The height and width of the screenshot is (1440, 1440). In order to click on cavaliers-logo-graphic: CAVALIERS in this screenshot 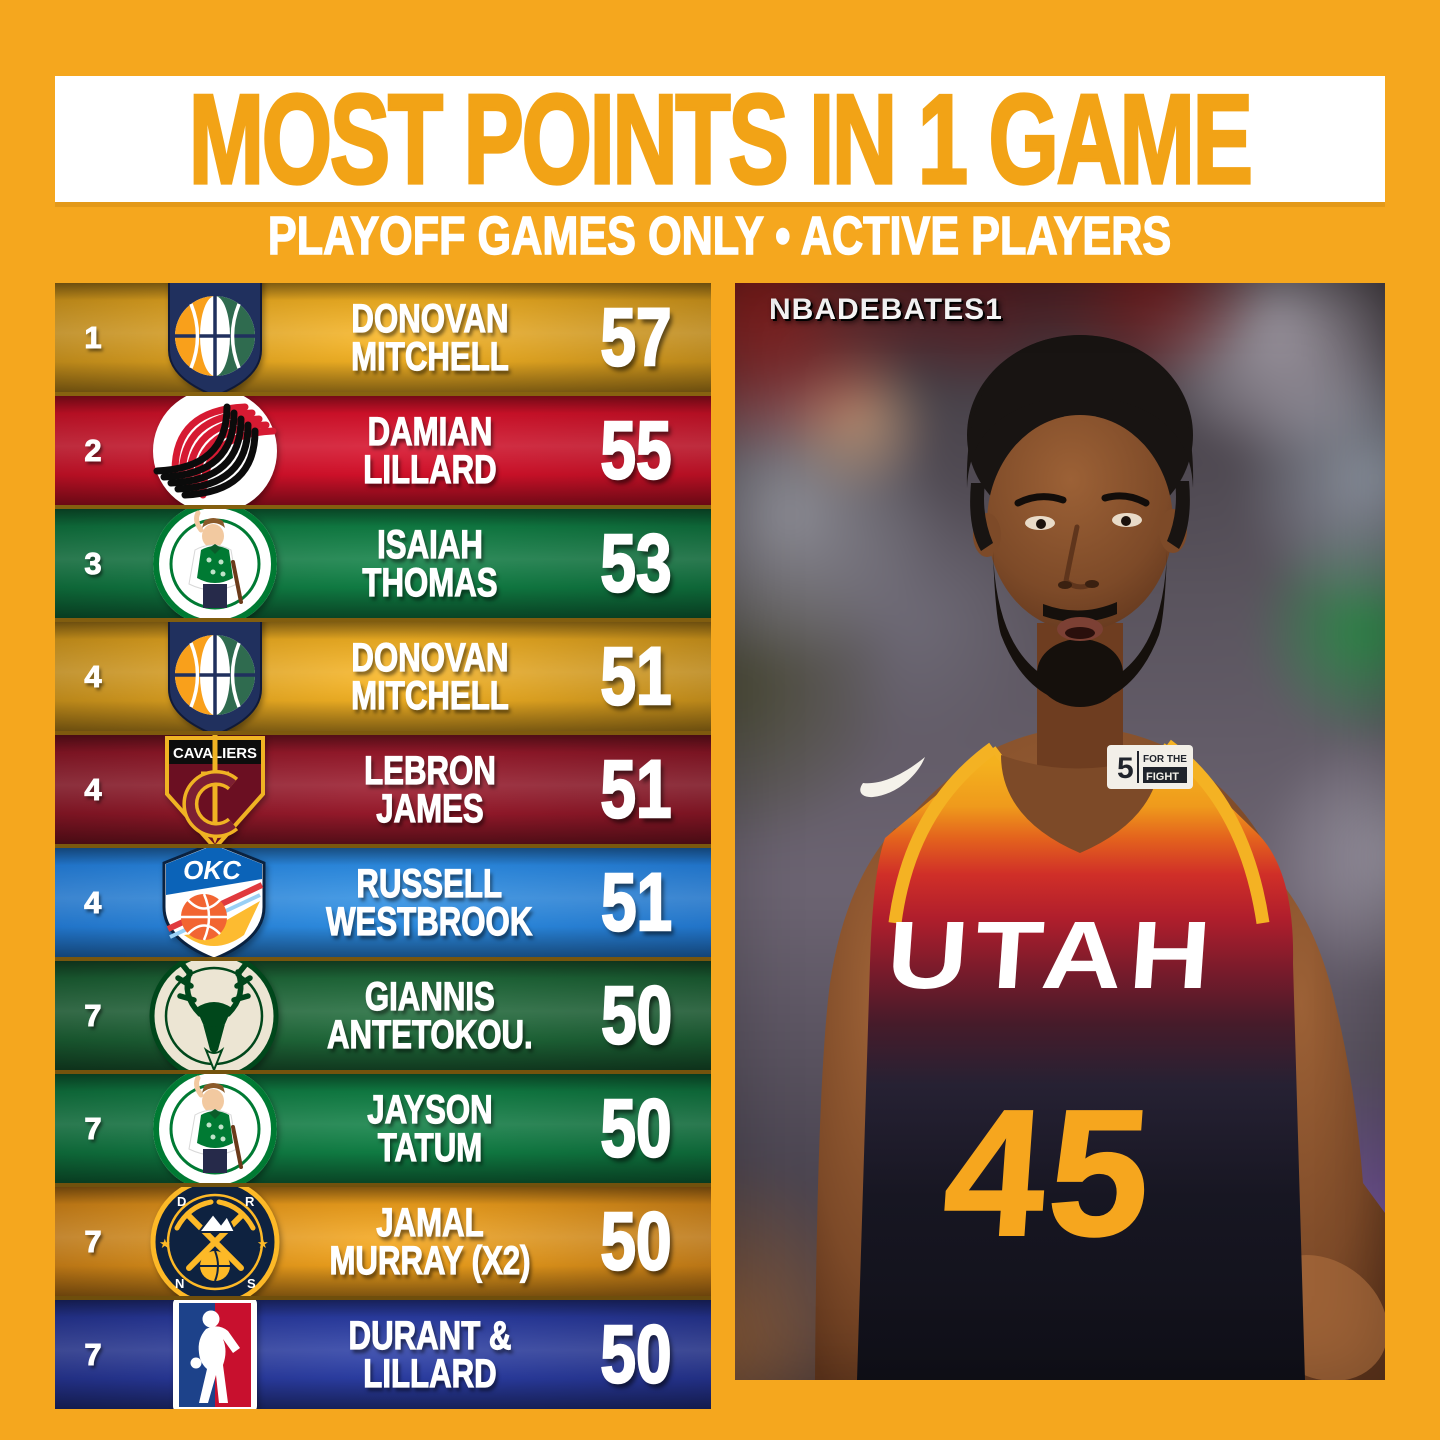, I will do `click(215, 789)`.